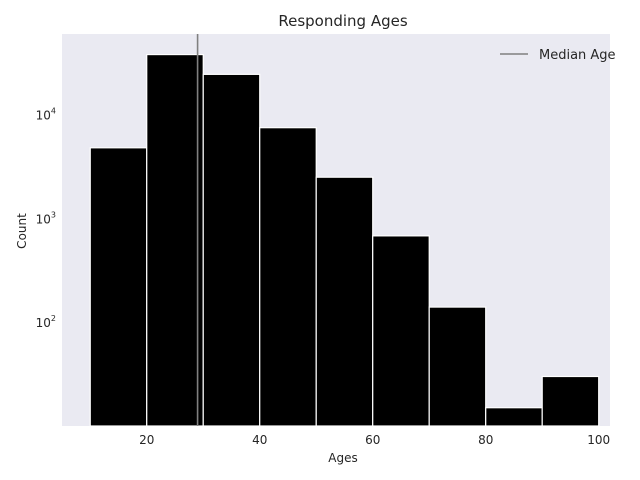  I want to click on x-tick-label-100: 100, so click(598, 440).